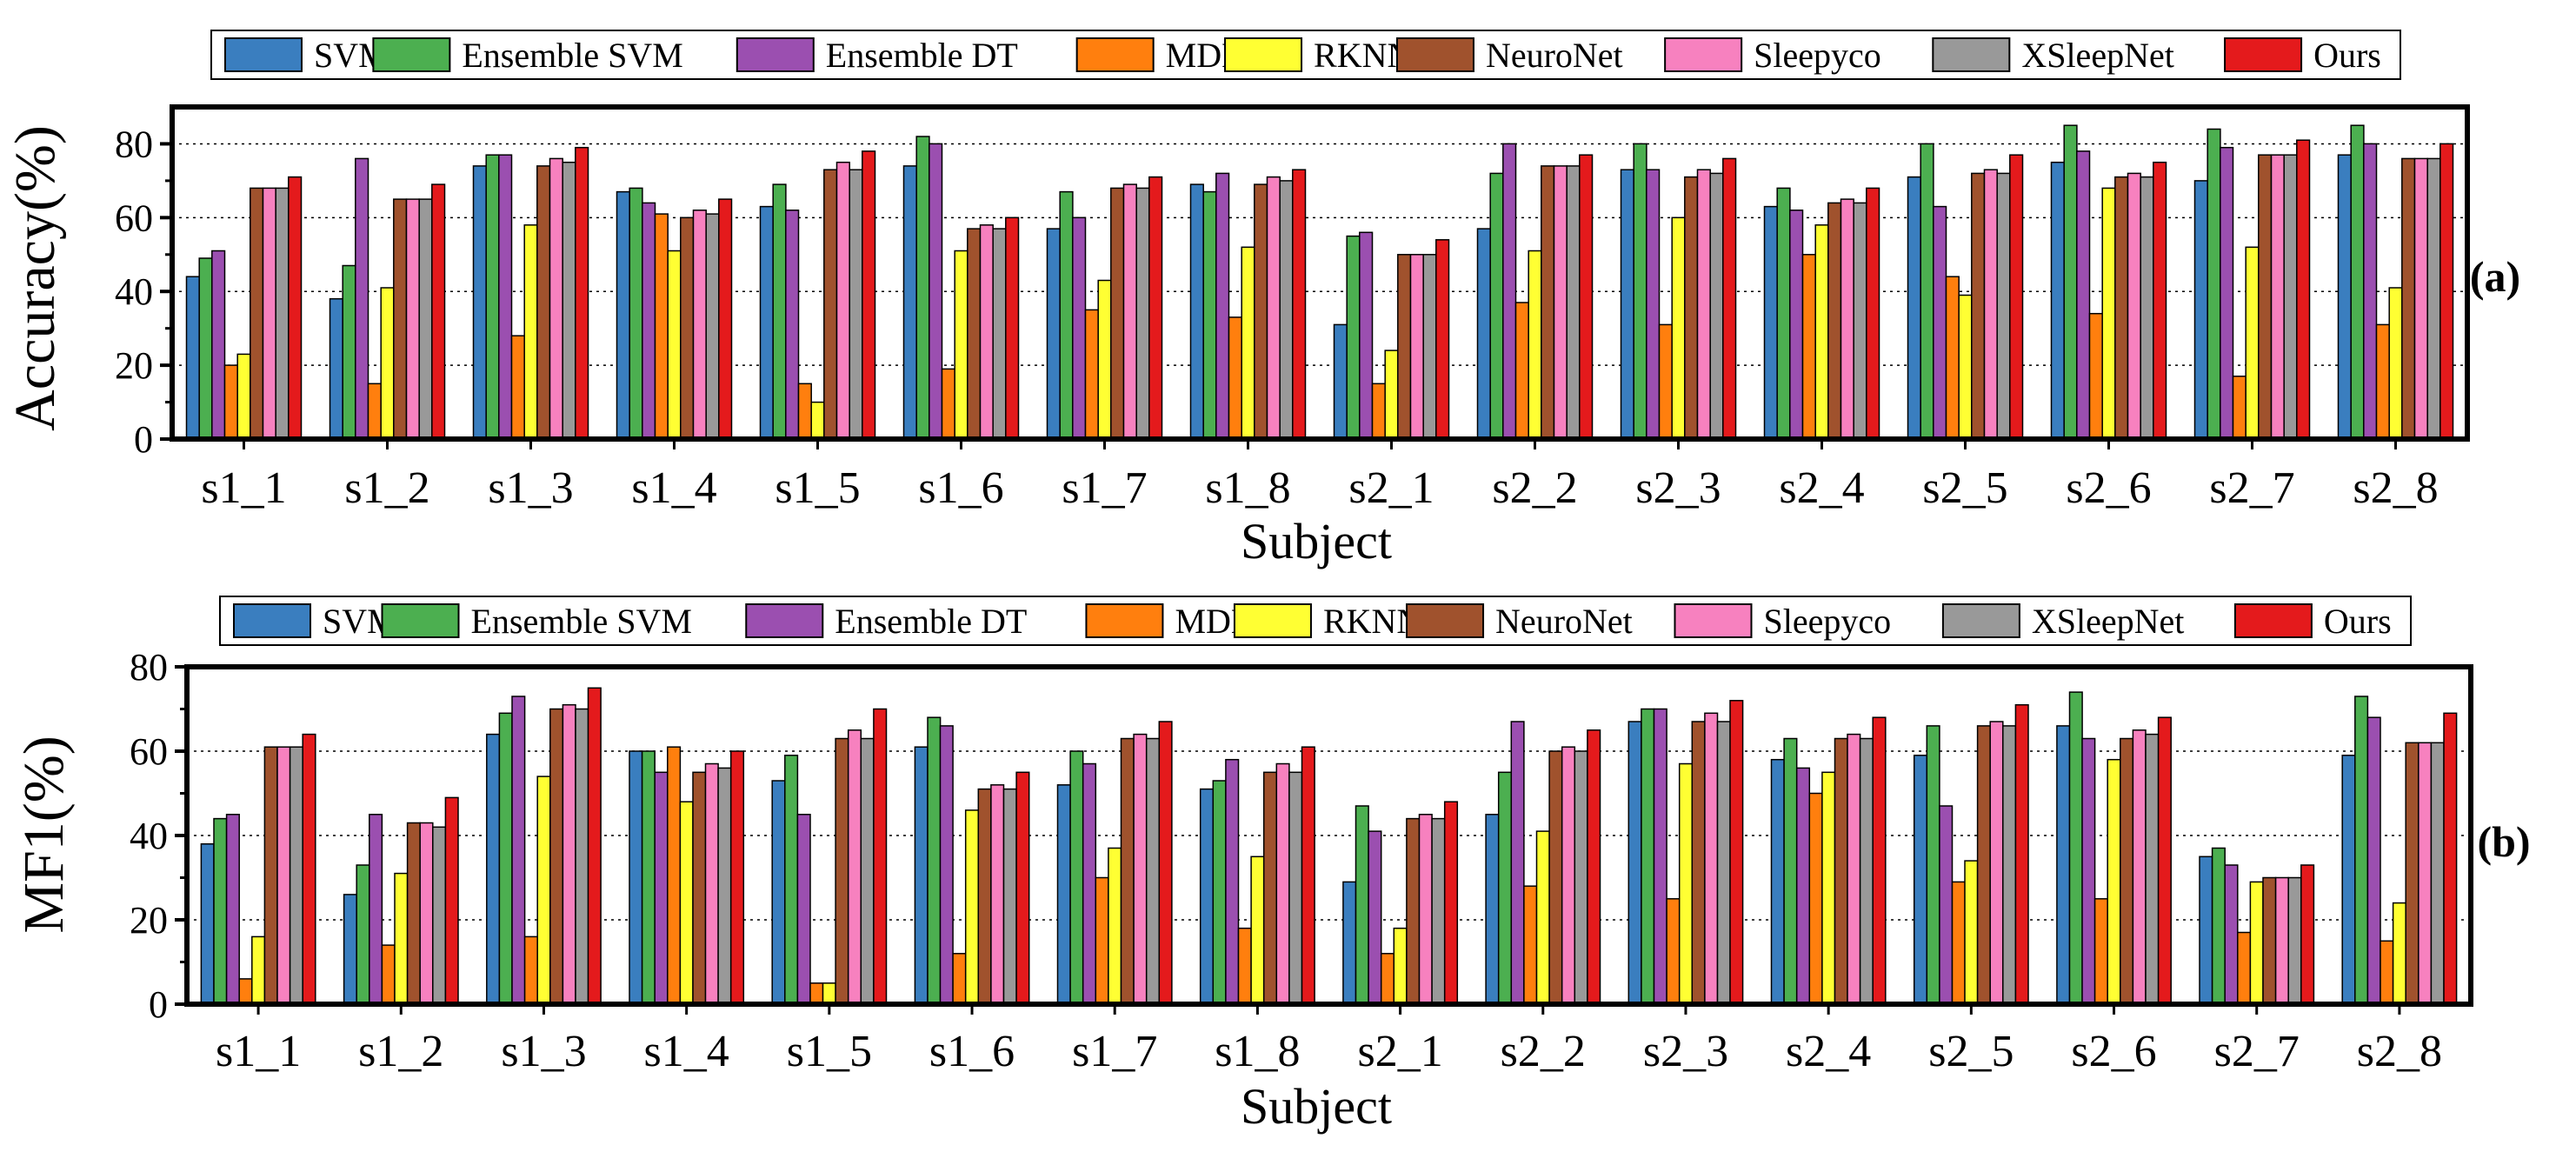 This screenshot has width=2576, height=1165. Describe the element at coordinates (543, 1051) in the screenshot. I see `xtick-label-b-2: s1_3` at that location.